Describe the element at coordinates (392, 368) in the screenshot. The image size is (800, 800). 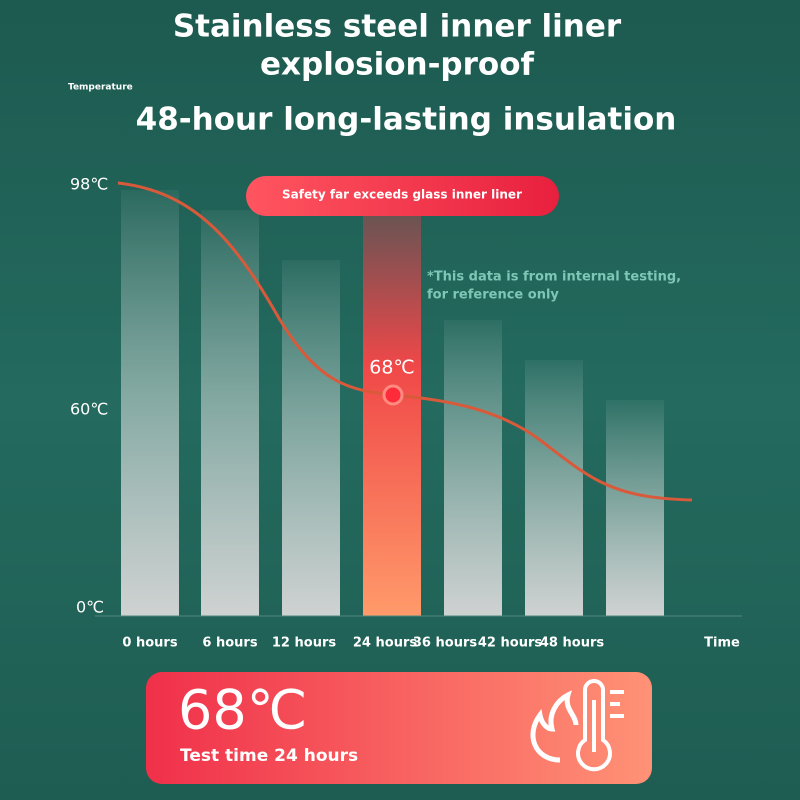
I see `point-label: 68℃` at that location.